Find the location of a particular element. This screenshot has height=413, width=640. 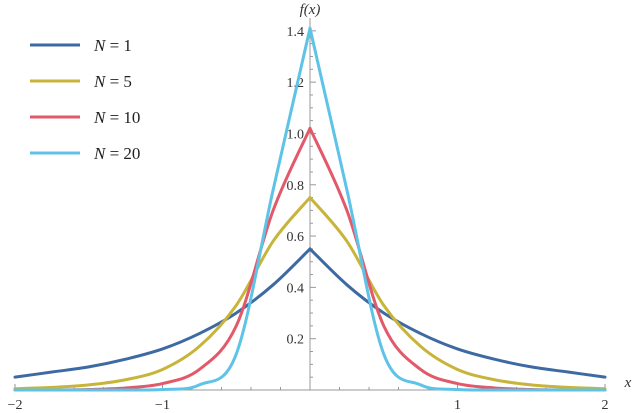

legend-item: N = 20 is located at coordinates (85, 153).